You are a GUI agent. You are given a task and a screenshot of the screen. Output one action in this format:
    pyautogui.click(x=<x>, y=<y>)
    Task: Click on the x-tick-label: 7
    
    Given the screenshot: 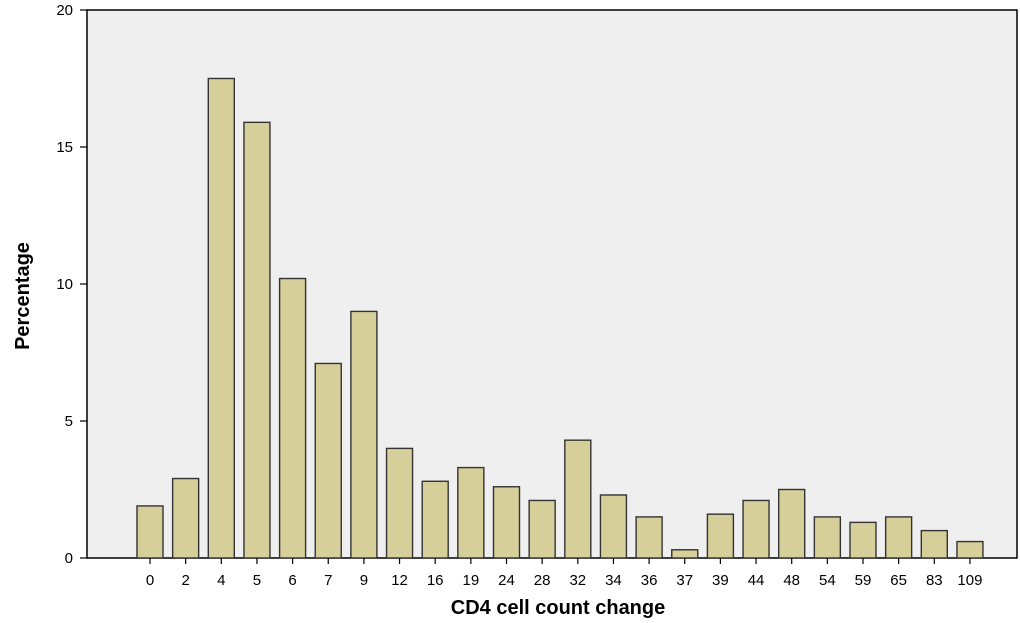 What is the action you would take?
    pyautogui.click(x=328, y=580)
    